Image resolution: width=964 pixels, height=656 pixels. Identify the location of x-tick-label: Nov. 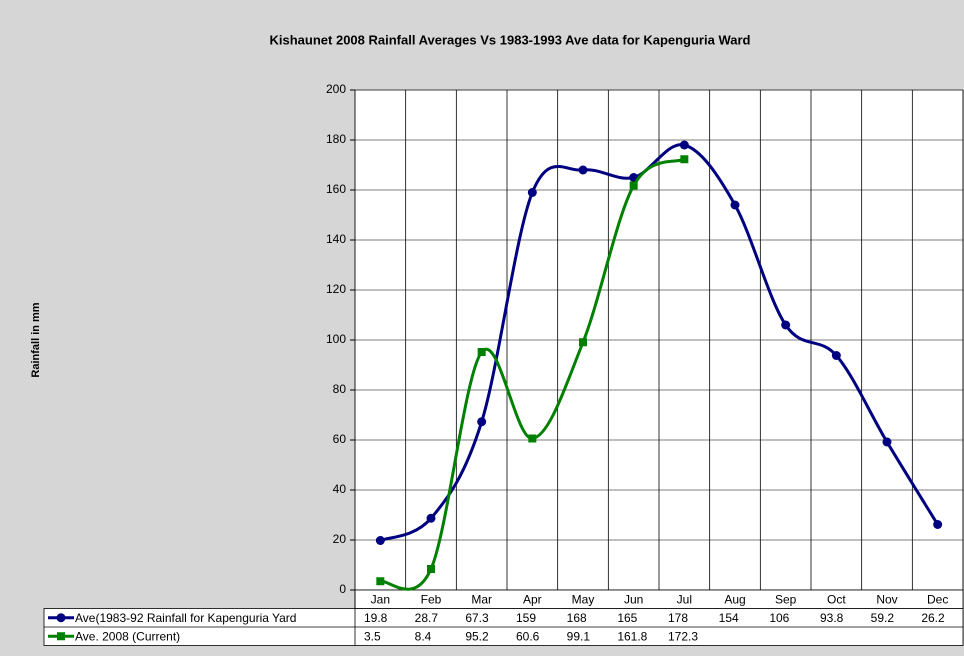
(886, 599).